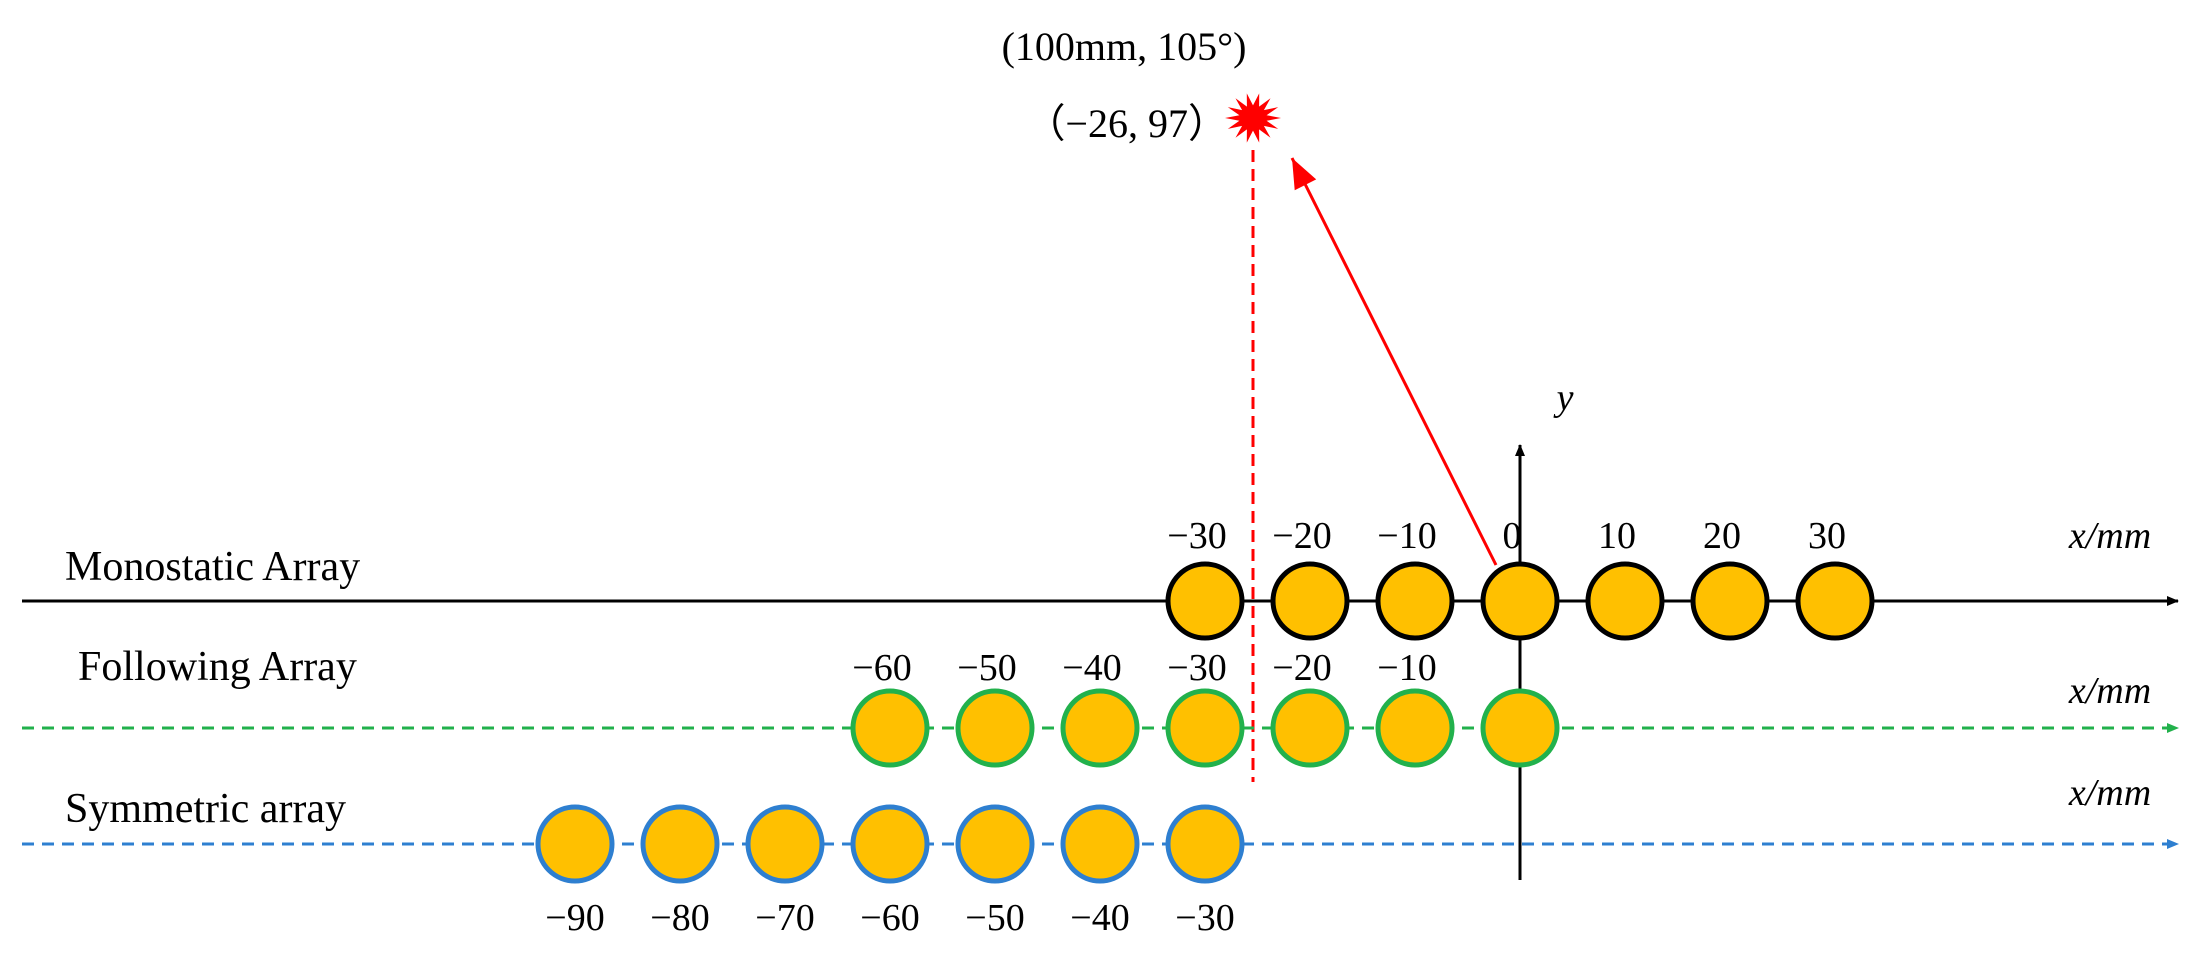 This screenshot has height=961, width=2201. I want to click on target-cartesian-label: （−26, 97）, so click(1126, 123).